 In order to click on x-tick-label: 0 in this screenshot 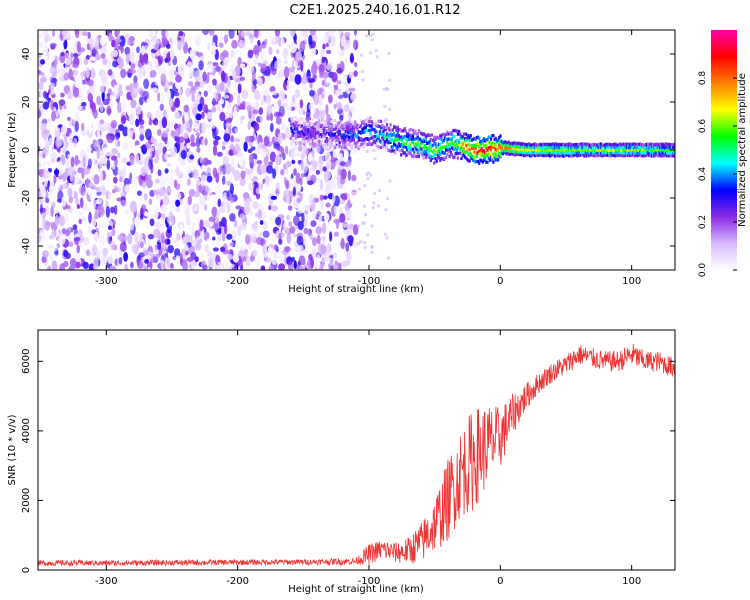, I will do `click(500, 281)`.